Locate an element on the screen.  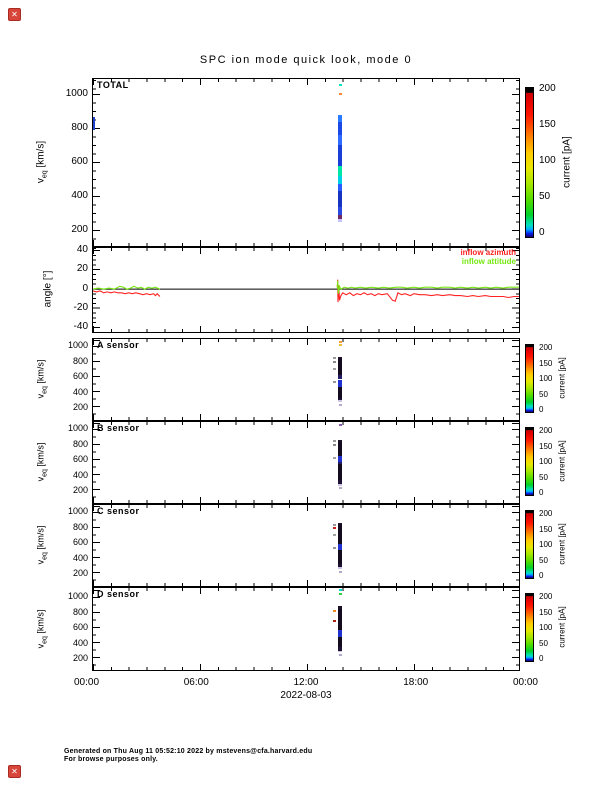
panel-c-sensor: C sensor is located at coordinates (306, 545).